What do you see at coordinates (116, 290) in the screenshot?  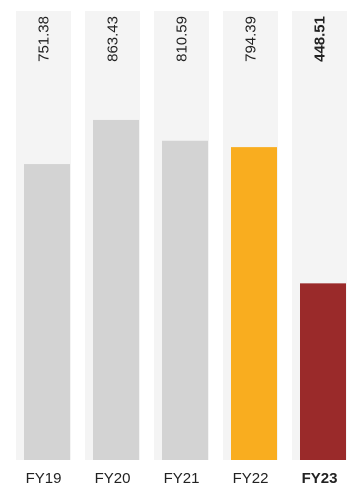 I see `bar-fy20` at bounding box center [116, 290].